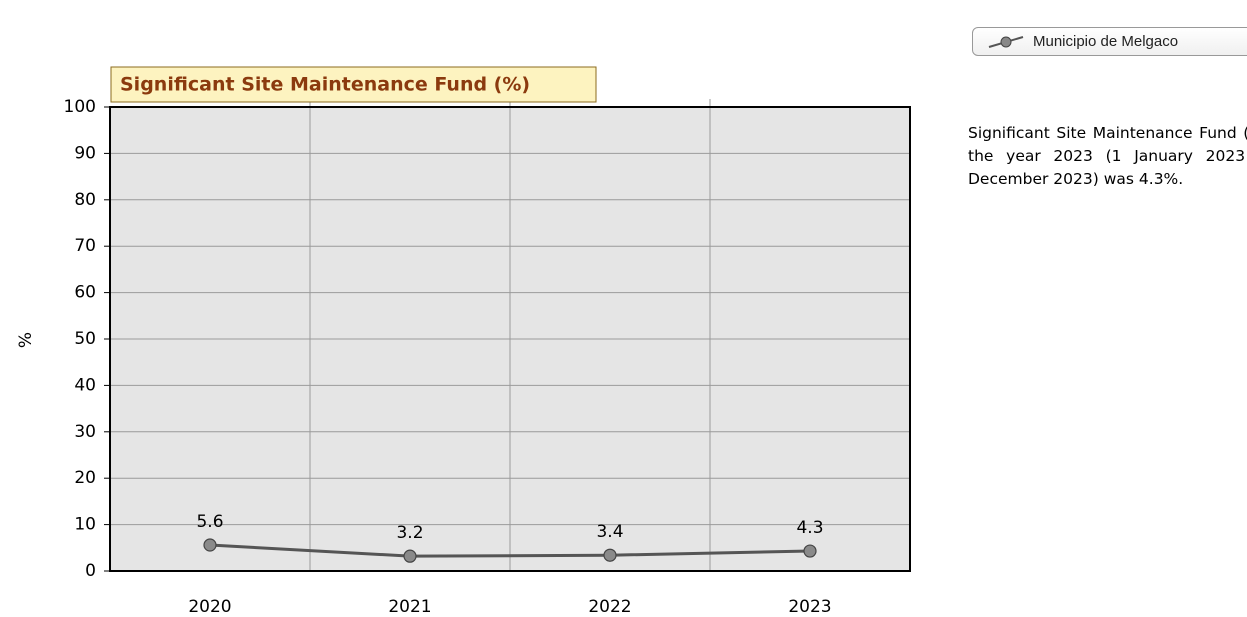  I want to click on y-axis-label: %, so click(26, 340).